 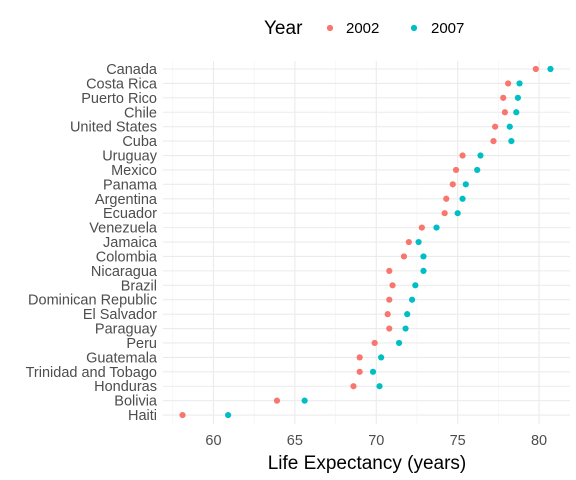 What do you see at coordinates (92, 301) in the screenshot?
I see `y-tick-label: Dominican Republic` at bounding box center [92, 301].